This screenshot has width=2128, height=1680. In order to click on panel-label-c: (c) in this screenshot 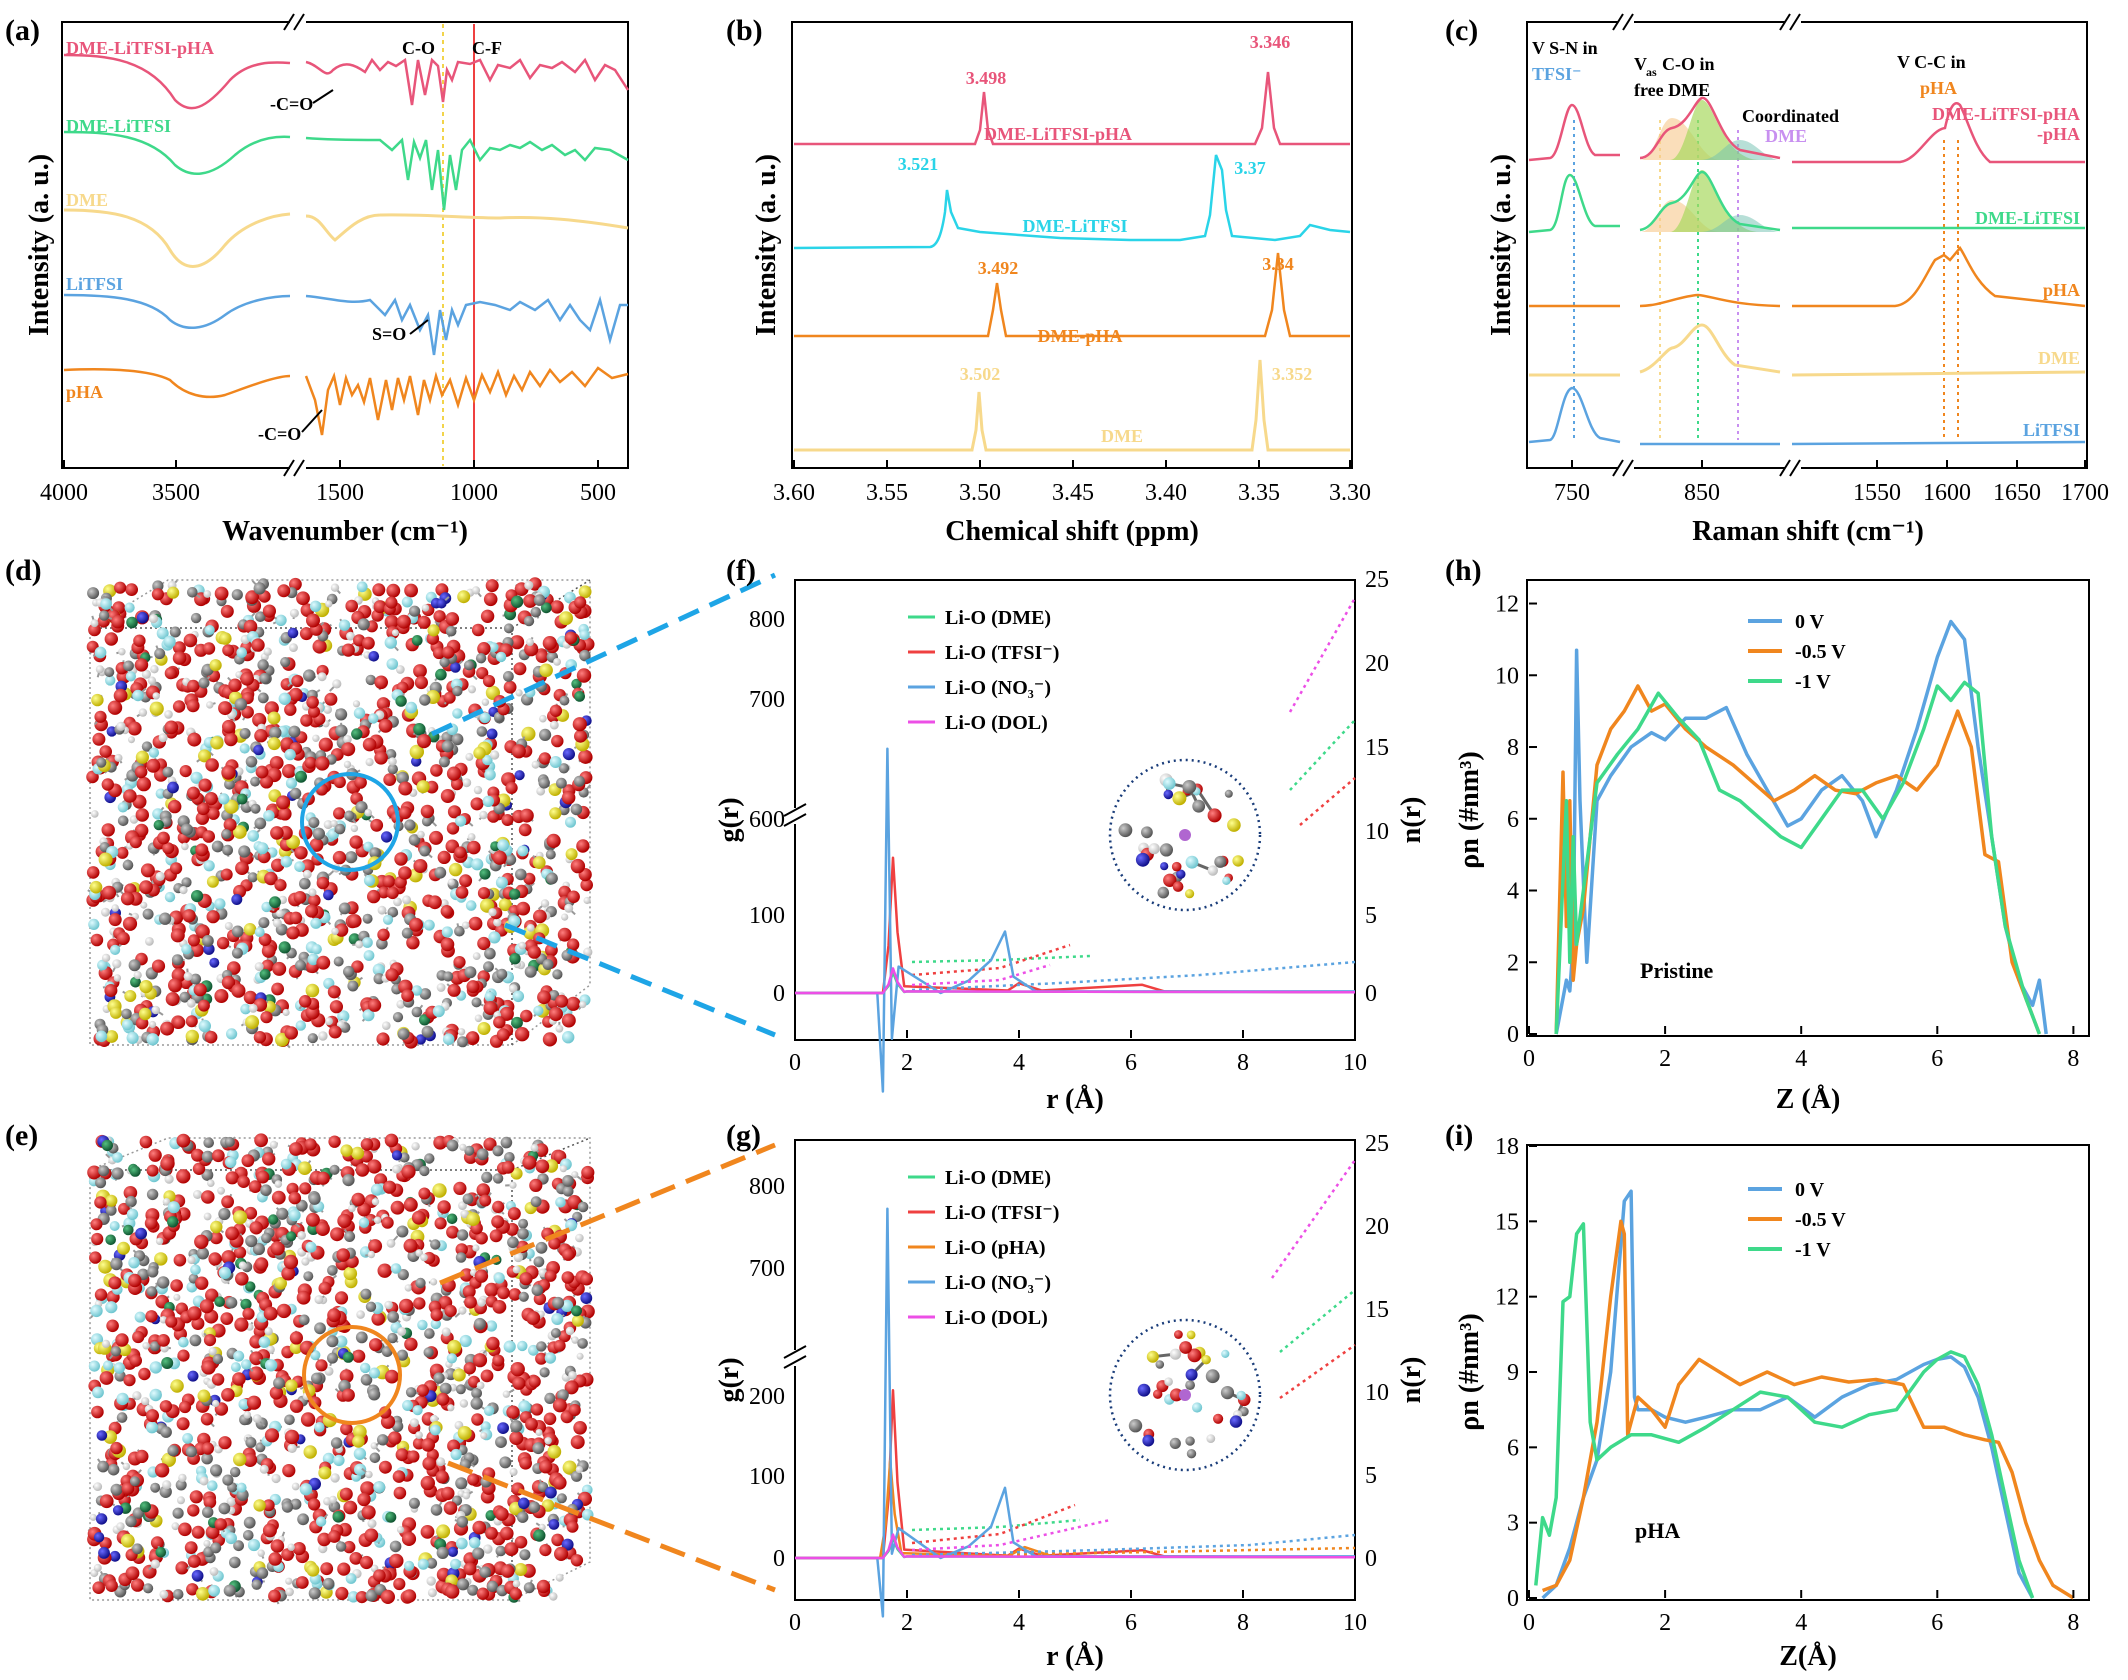, I will do `click(1461, 30)`.